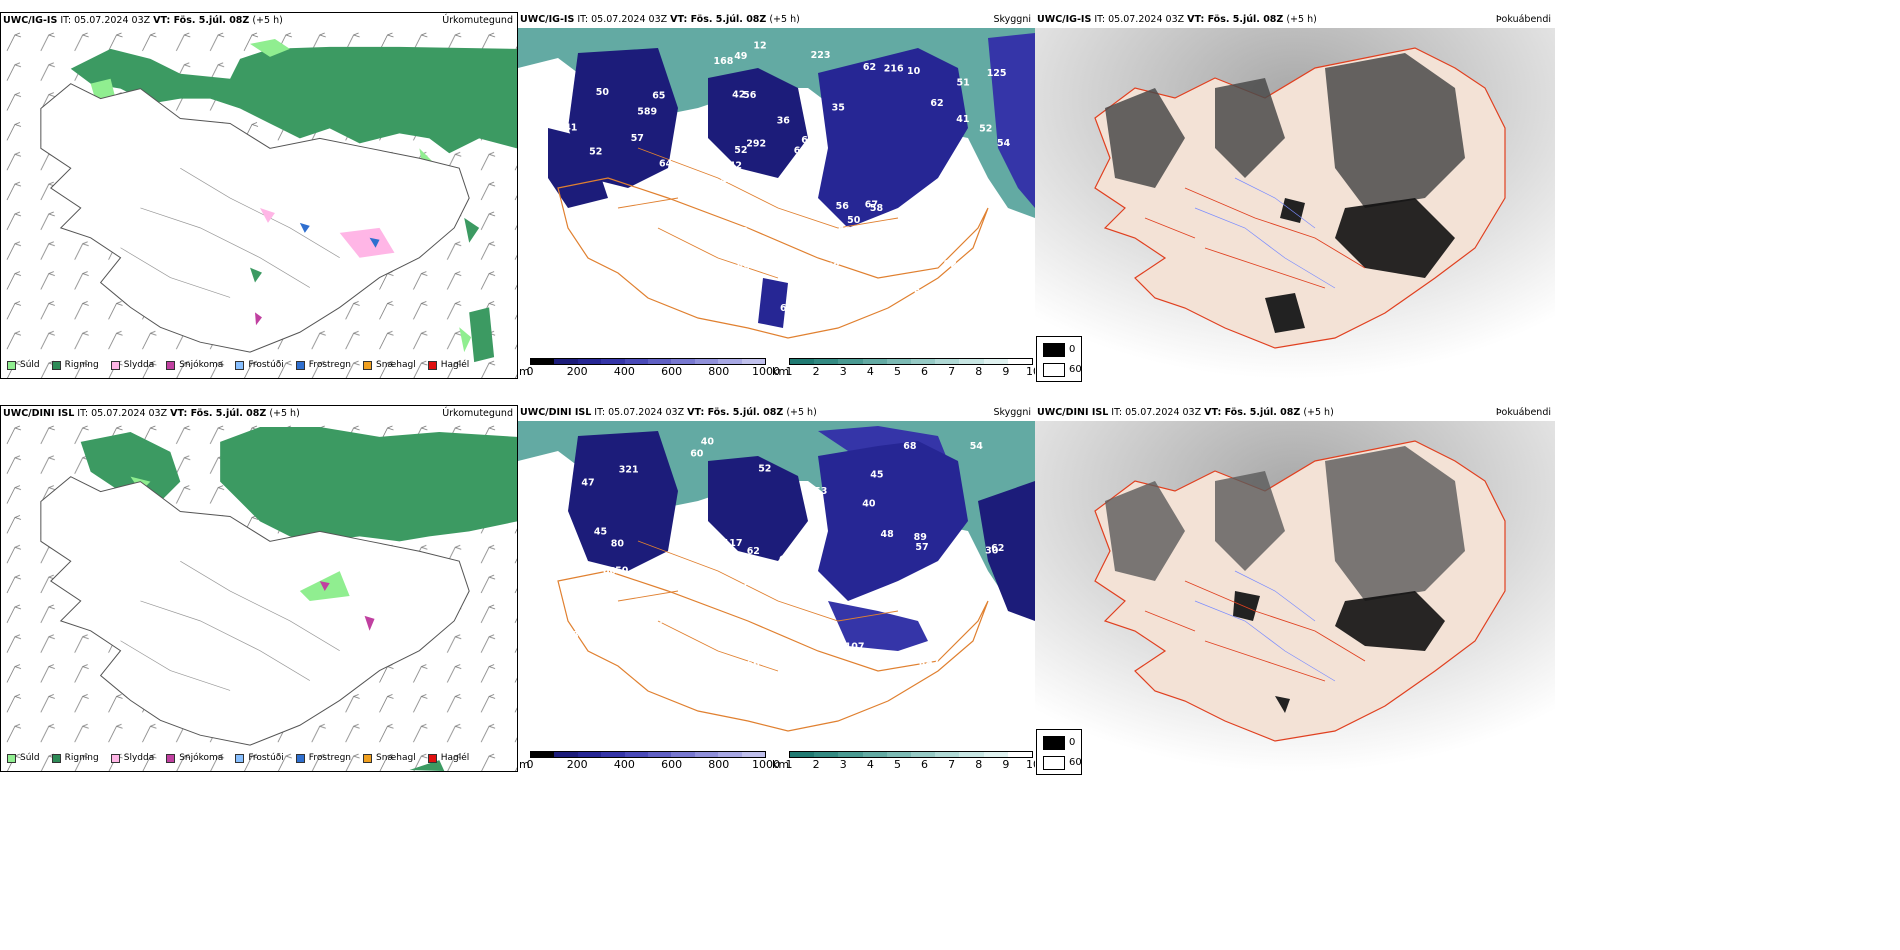 This screenshot has width=1900, height=950. What do you see at coordinates (1030, 764) in the screenshot?
I see `colorbar-tick-label: 10` at bounding box center [1030, 764].